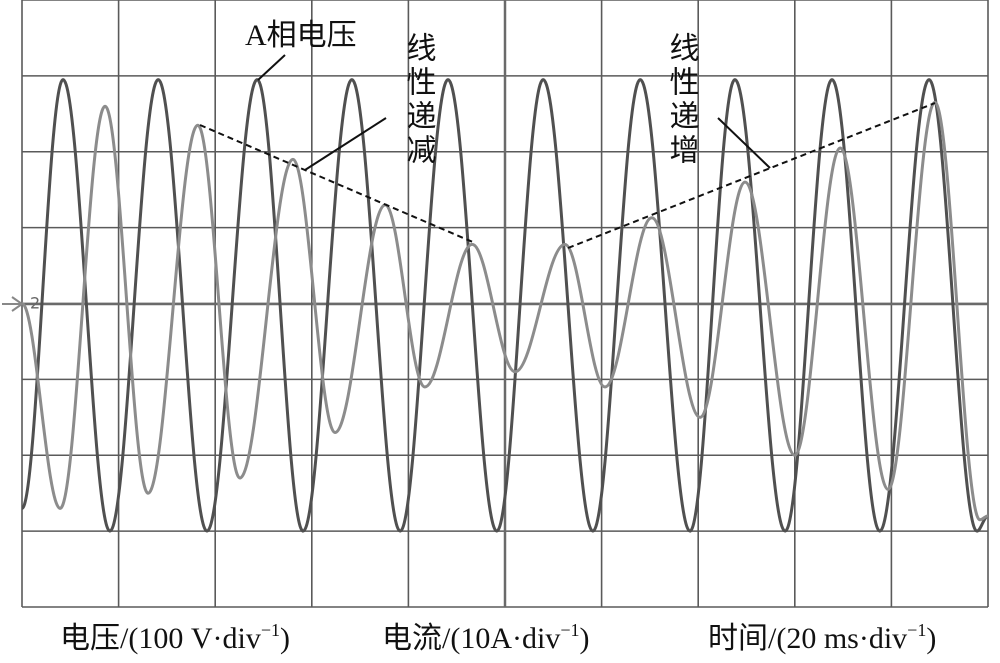  Describe the element at coordinates (682, 100) in the screenshot. I see `annotation: 线性递增` at that location.